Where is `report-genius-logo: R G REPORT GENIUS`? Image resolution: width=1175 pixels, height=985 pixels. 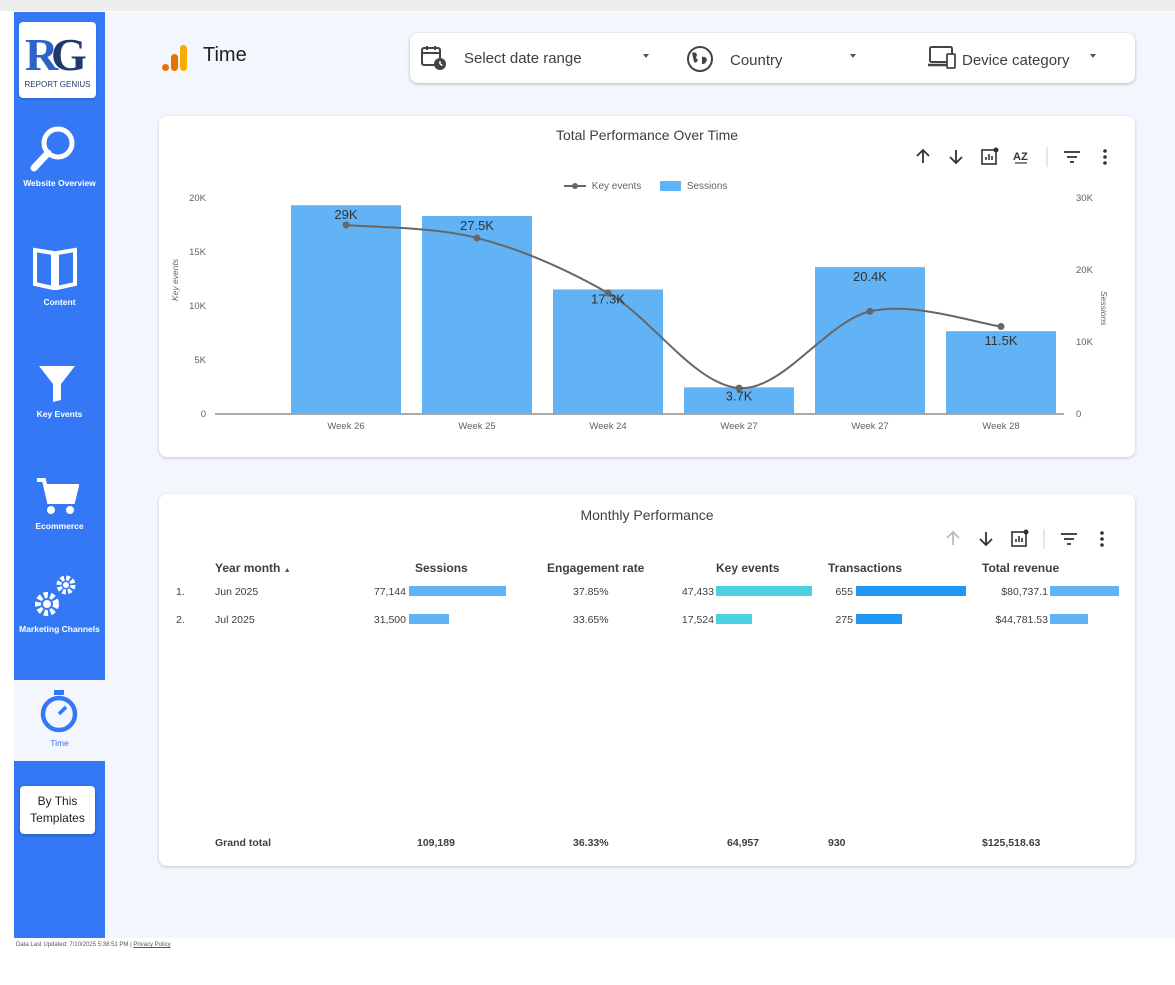
report-genius-logo: R G REPORT GENIUS is located at coordinates (57, 60).